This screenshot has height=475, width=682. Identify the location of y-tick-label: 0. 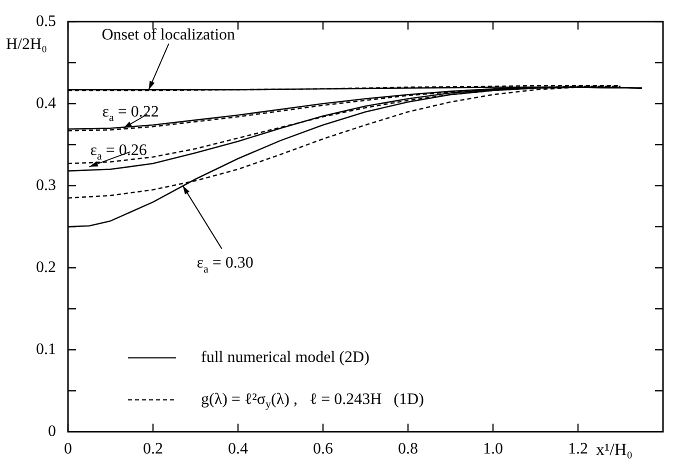
(52, 431).